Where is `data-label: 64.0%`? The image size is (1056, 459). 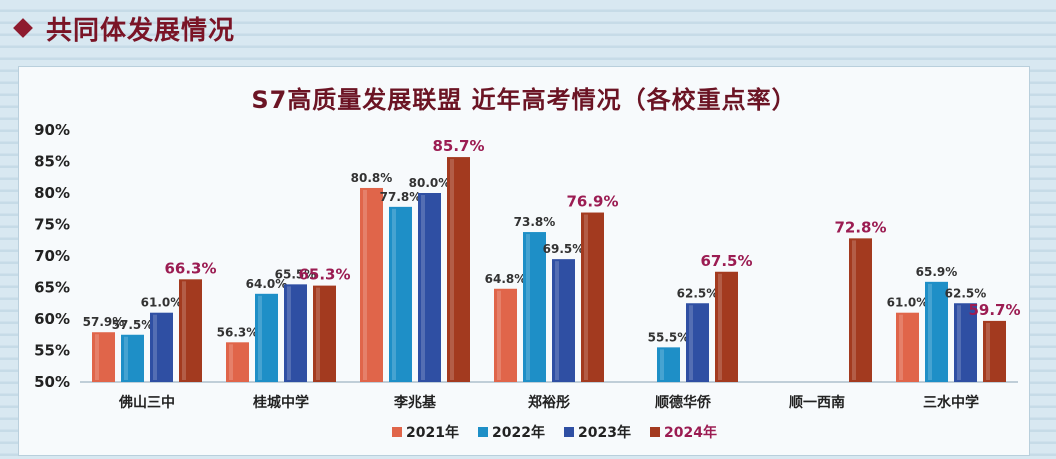
data-label: 64.0% is located at coordinates (267, 284).